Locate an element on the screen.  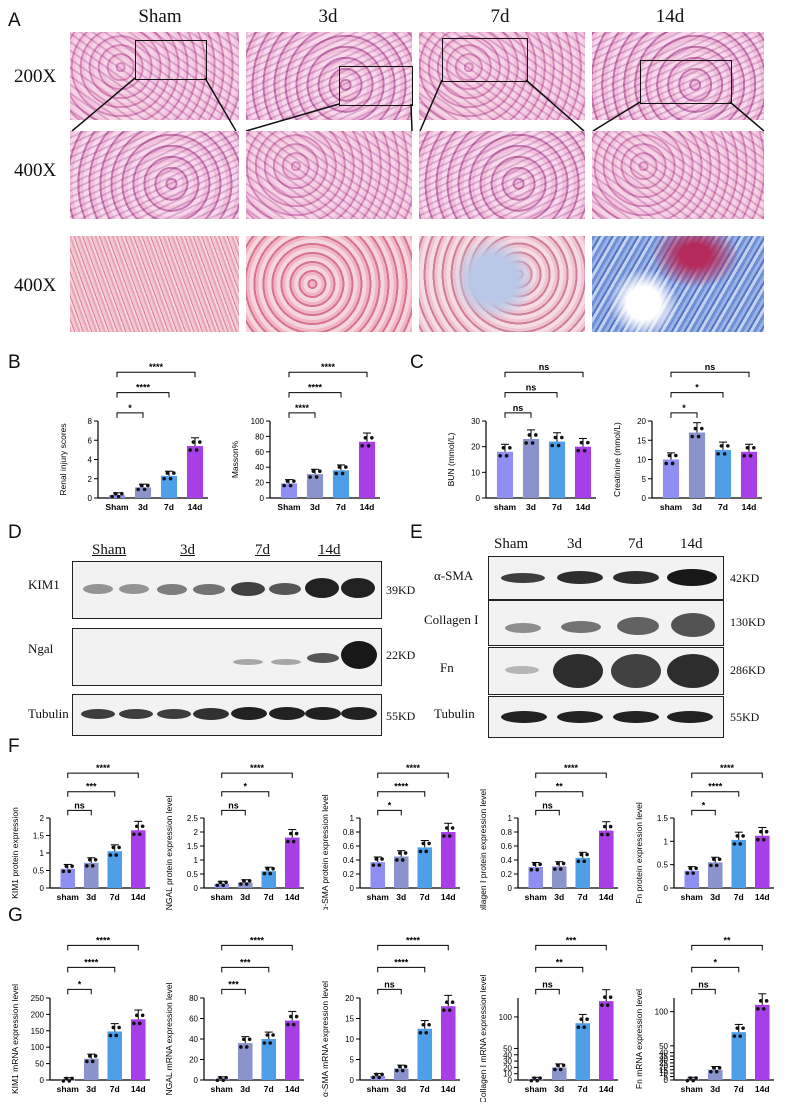
y-tick-label: 0 is located at coordinates (478, 498).